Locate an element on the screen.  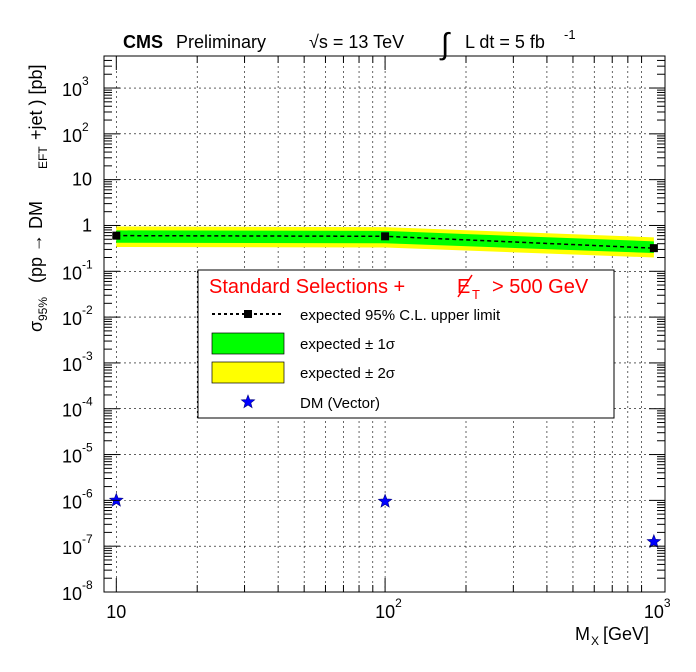
energy-label: √s = 13 TeV is located at coordinates (356, 42).